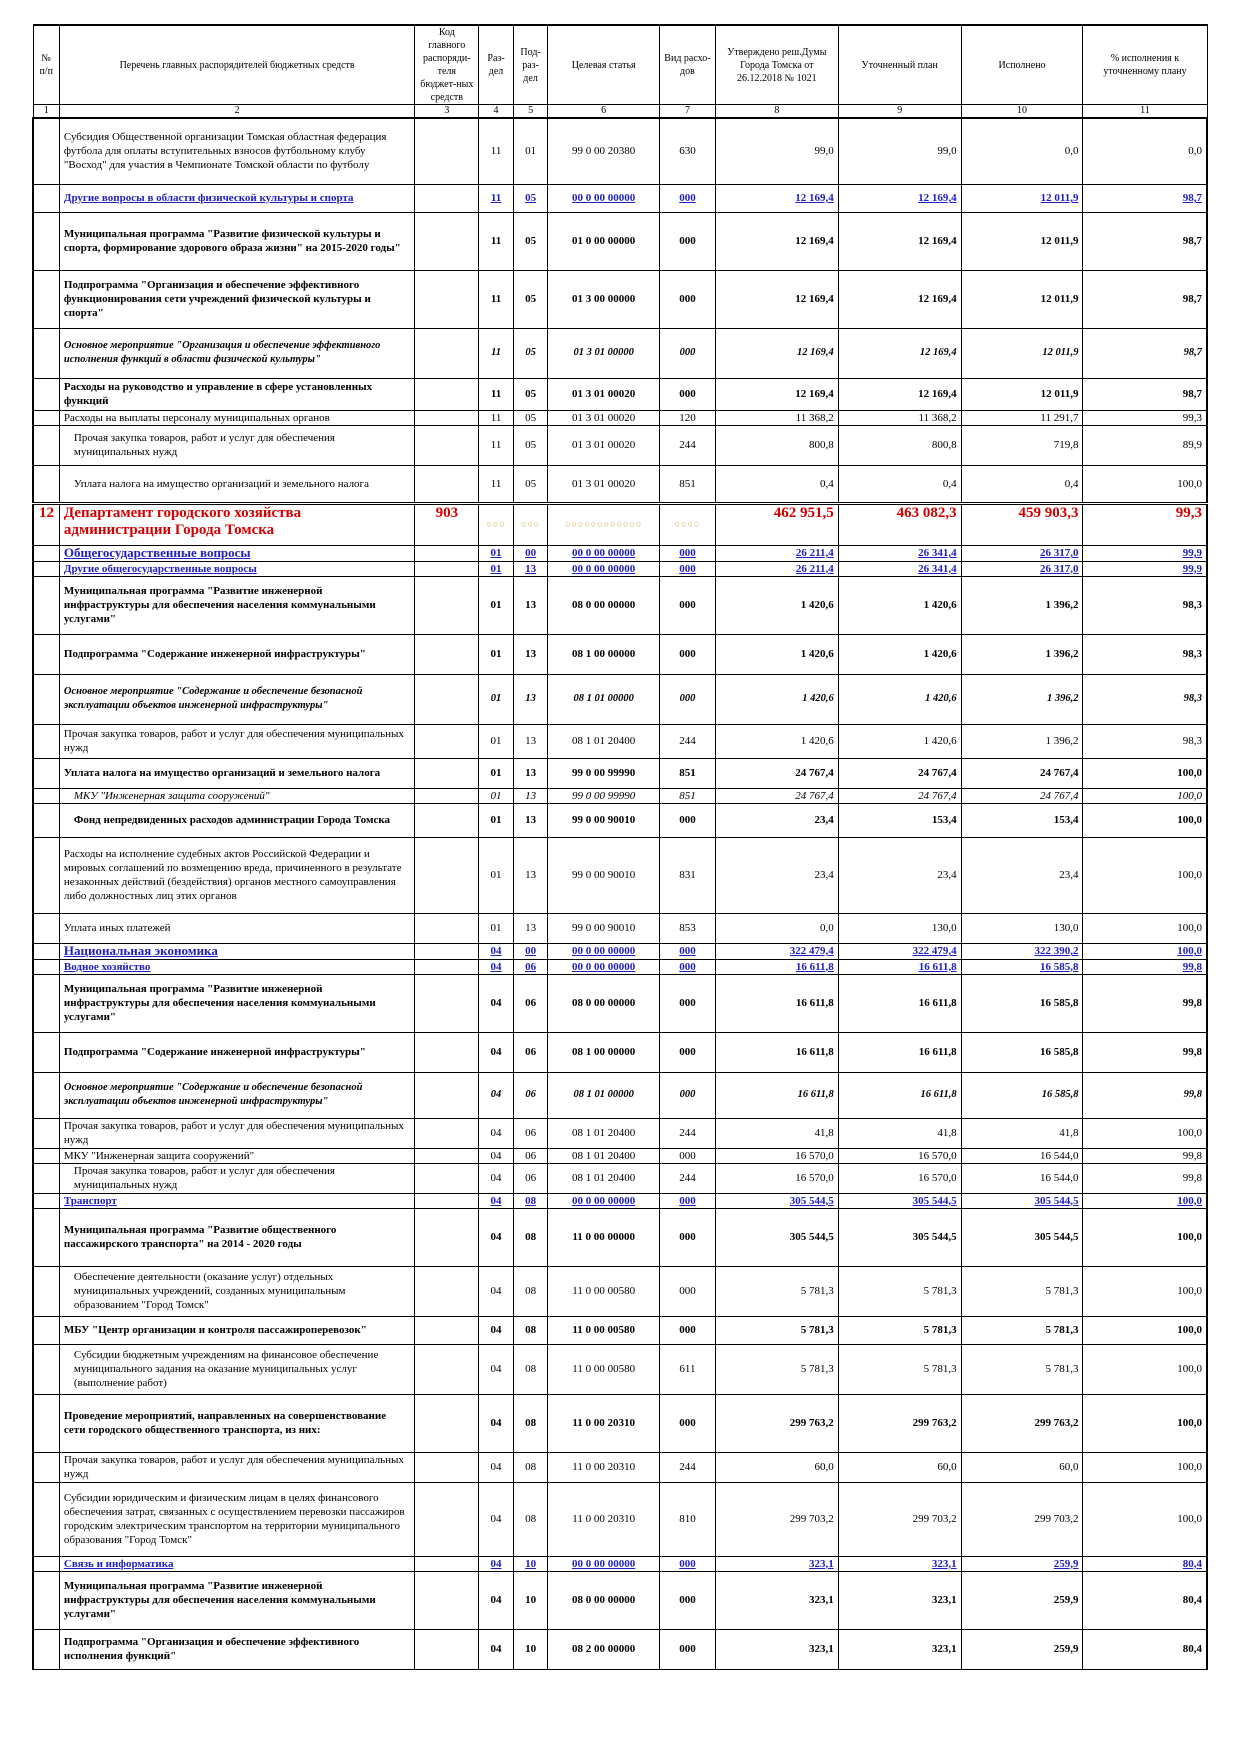 The height and width of the screenshot is (1754, 1240). What do you see at coordinates (447, 111) in the screenshot?
I see `column-number: 3` at bounding box center [447, 111].